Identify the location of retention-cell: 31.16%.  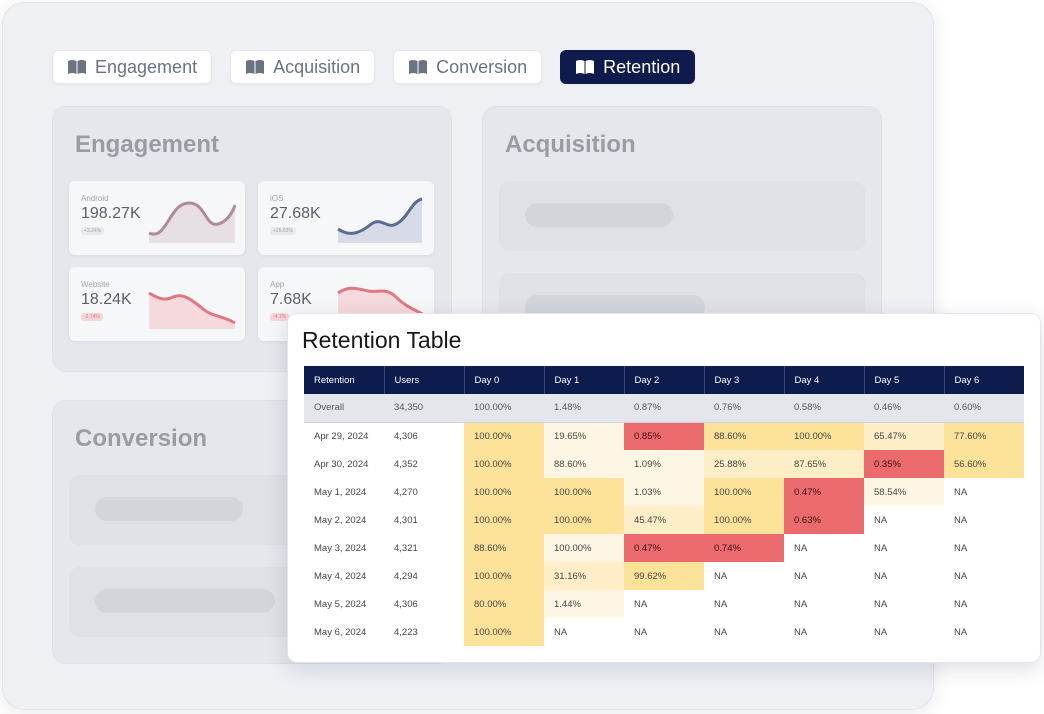
(584, 576).